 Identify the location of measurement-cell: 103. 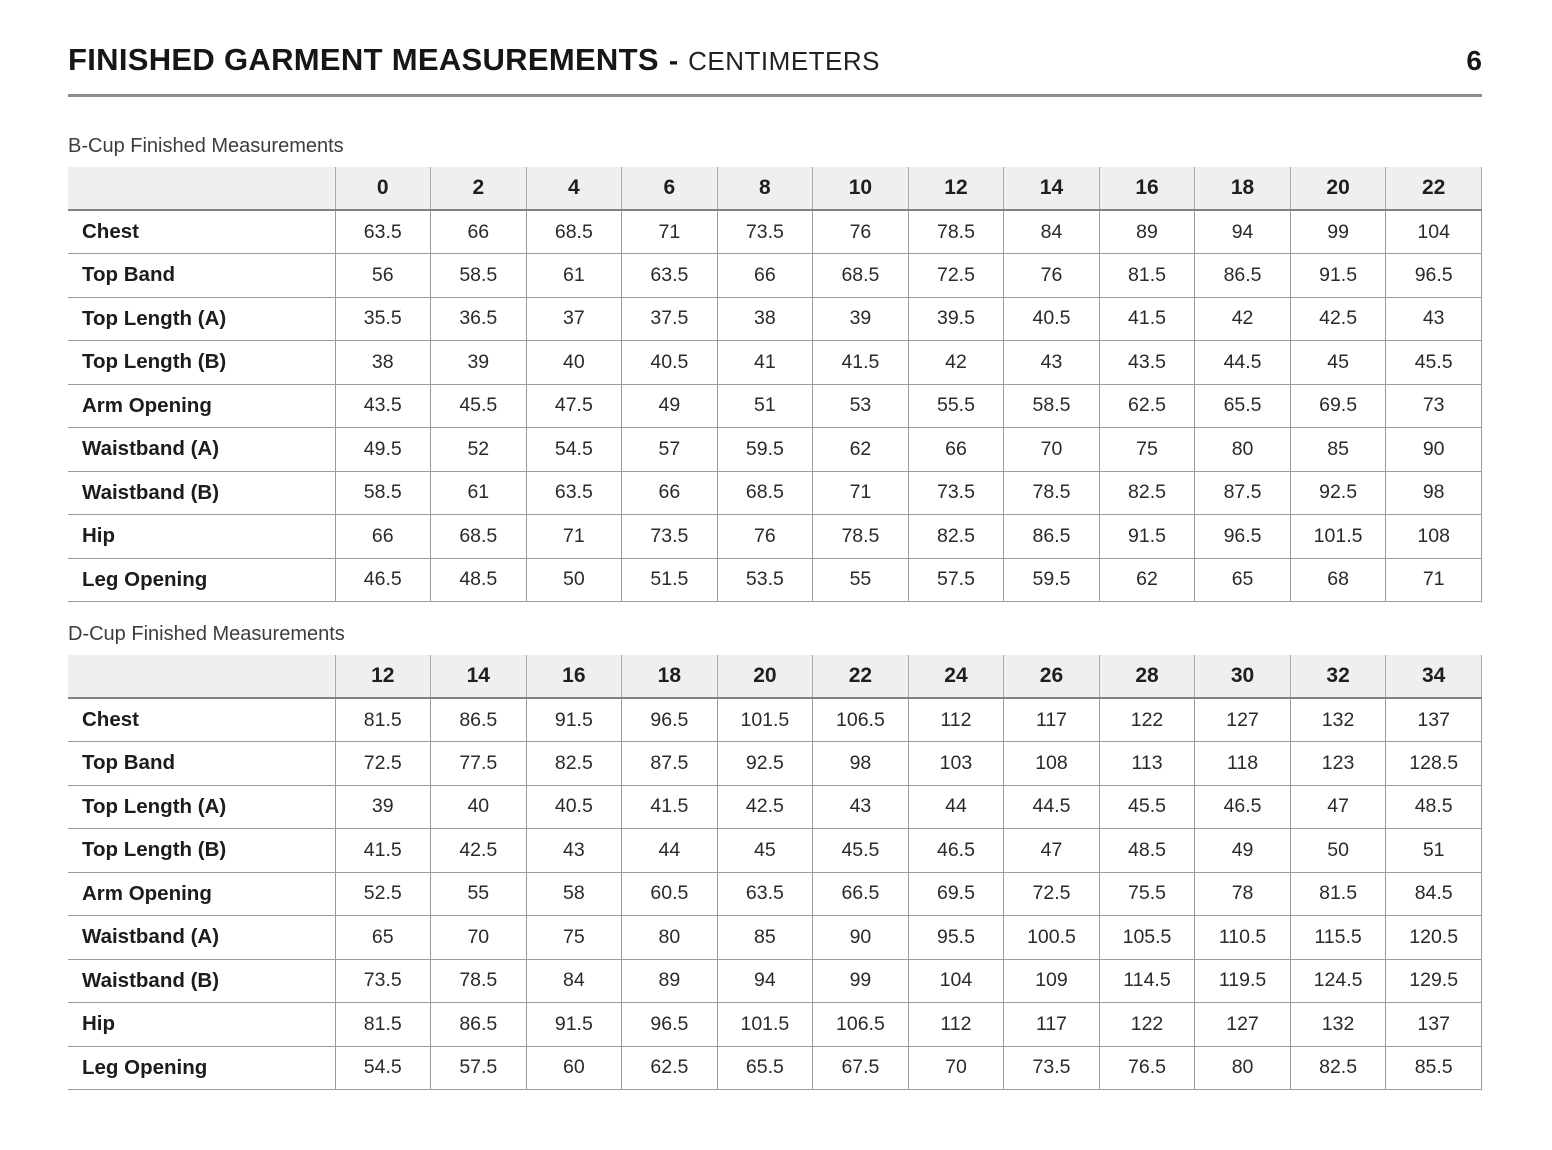
(955, 763).